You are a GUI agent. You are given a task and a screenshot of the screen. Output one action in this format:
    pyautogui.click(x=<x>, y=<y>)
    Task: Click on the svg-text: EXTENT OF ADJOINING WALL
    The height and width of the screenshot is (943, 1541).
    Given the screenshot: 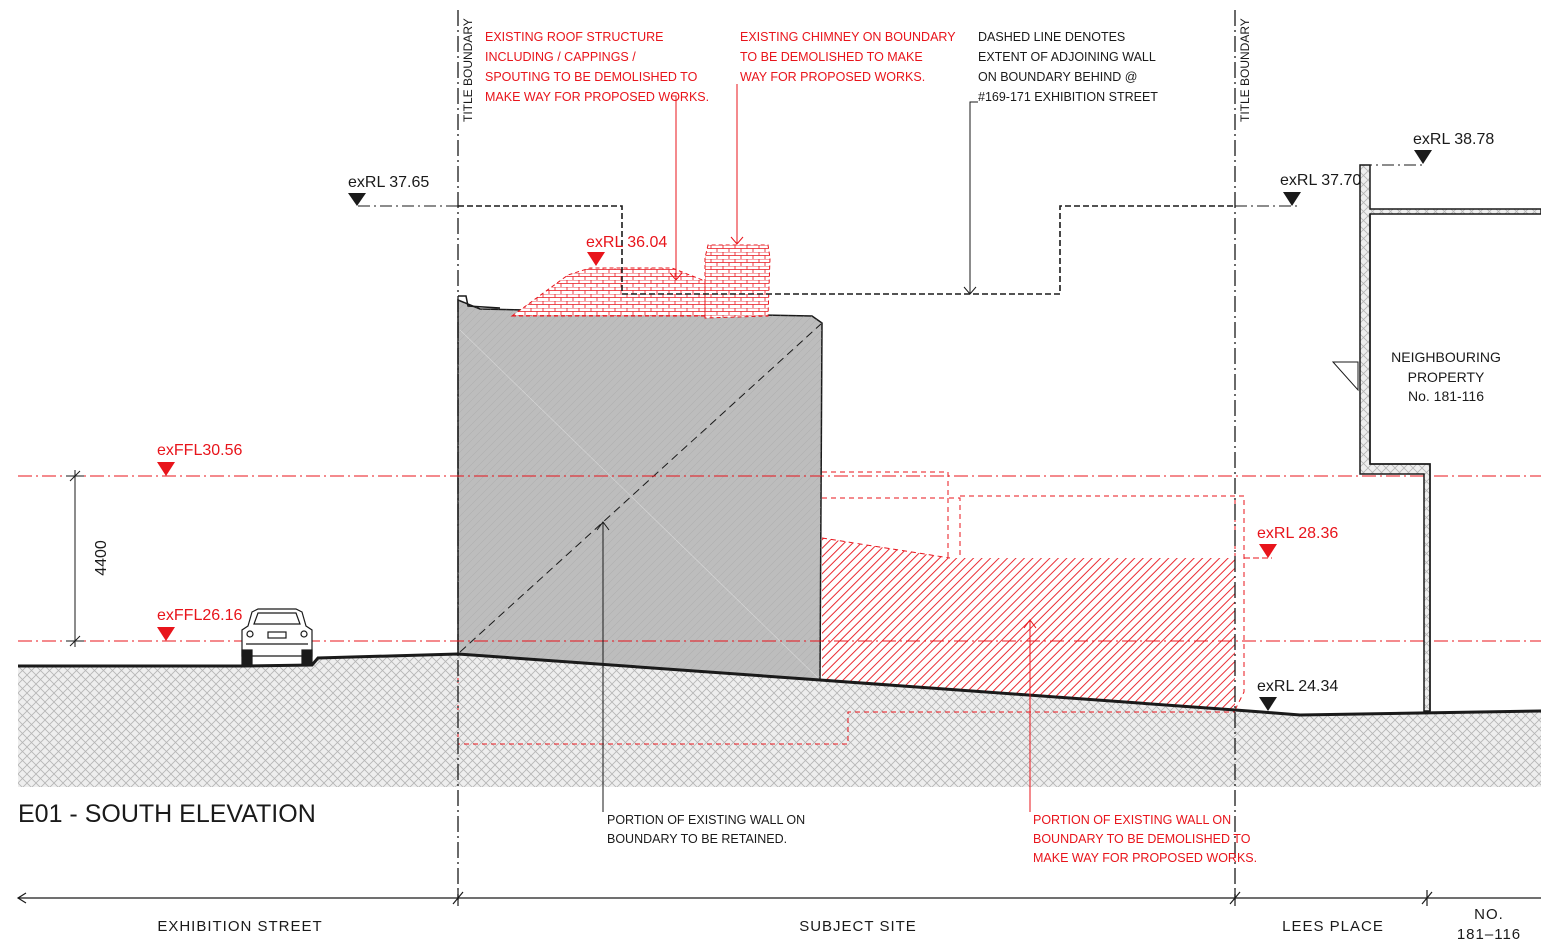 What is the action you would take?
    pyautogui.click(x=1067, y=57)
    